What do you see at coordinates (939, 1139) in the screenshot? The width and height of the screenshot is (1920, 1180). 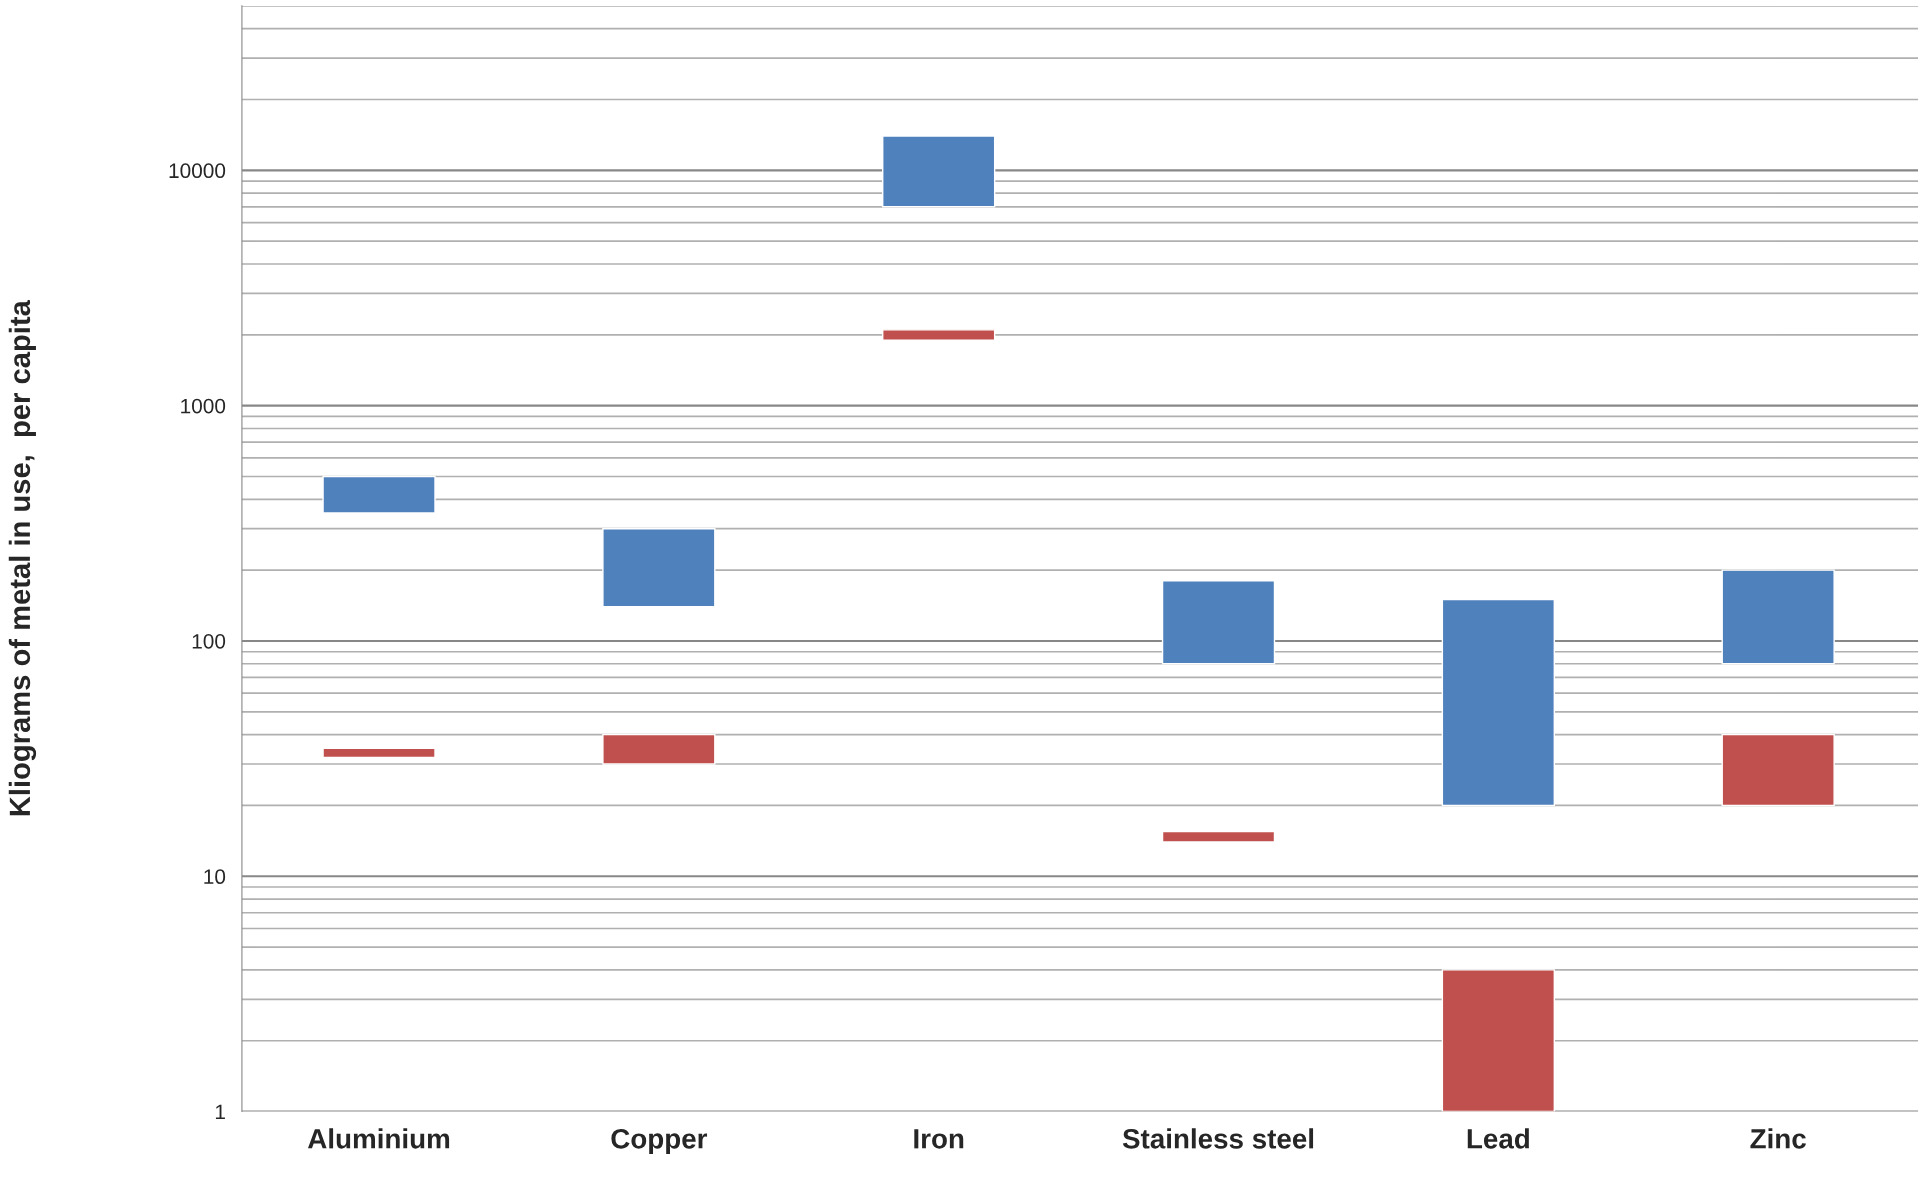 I see `x-tick-label: Iron` at bounding box center [939, 1139].